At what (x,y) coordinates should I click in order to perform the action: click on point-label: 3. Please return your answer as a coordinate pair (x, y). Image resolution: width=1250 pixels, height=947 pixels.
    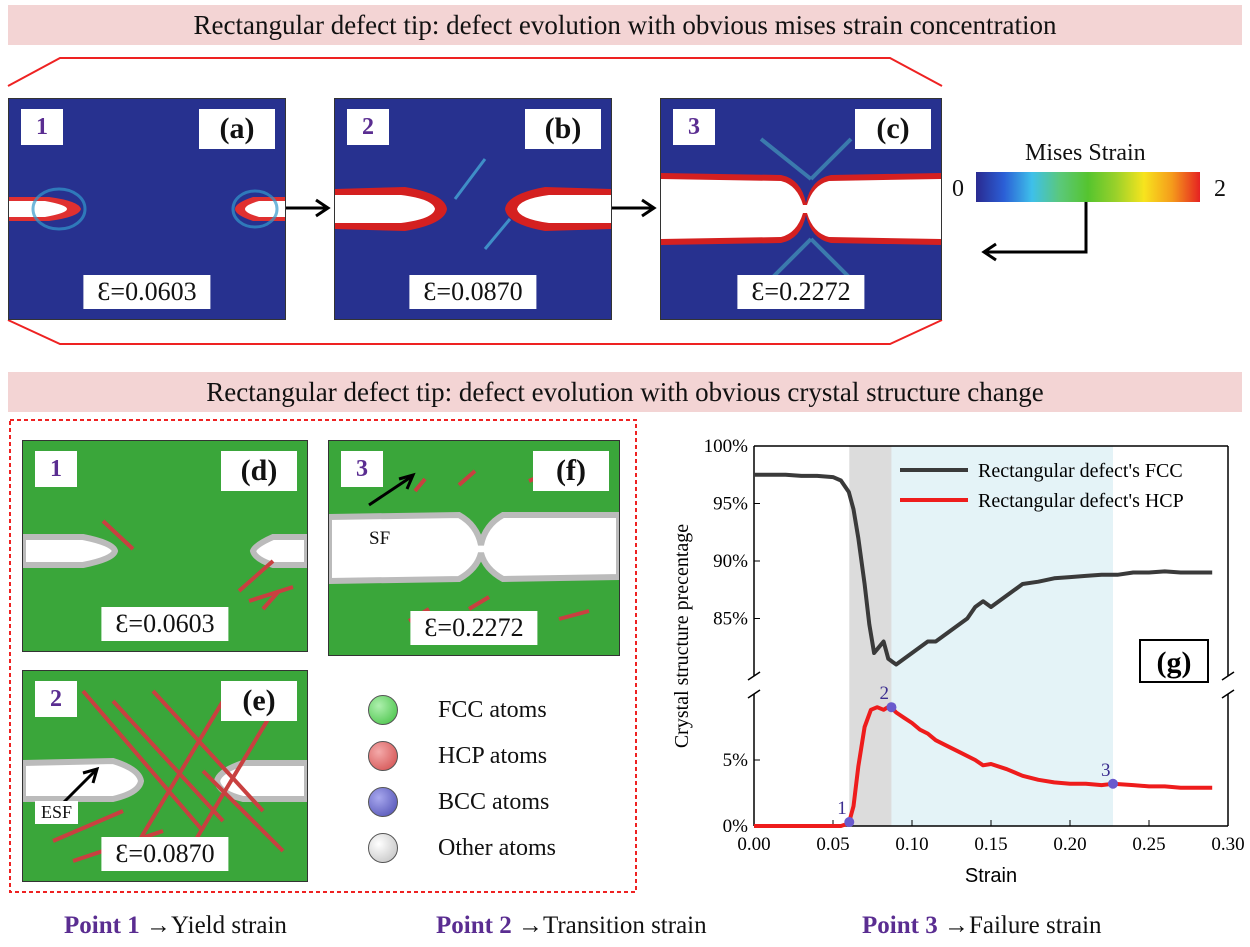
    Looking at the image, I should click on (1106, 770).